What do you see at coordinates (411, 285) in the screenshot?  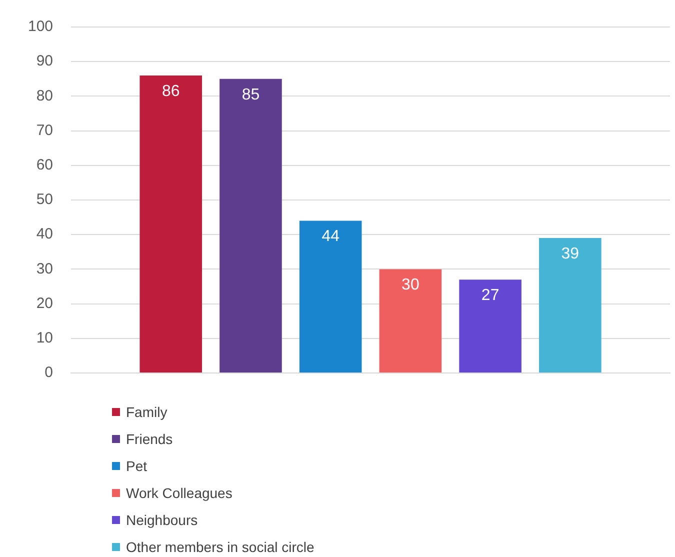 I see `data-label: 30` at bounding box center [411, 285].